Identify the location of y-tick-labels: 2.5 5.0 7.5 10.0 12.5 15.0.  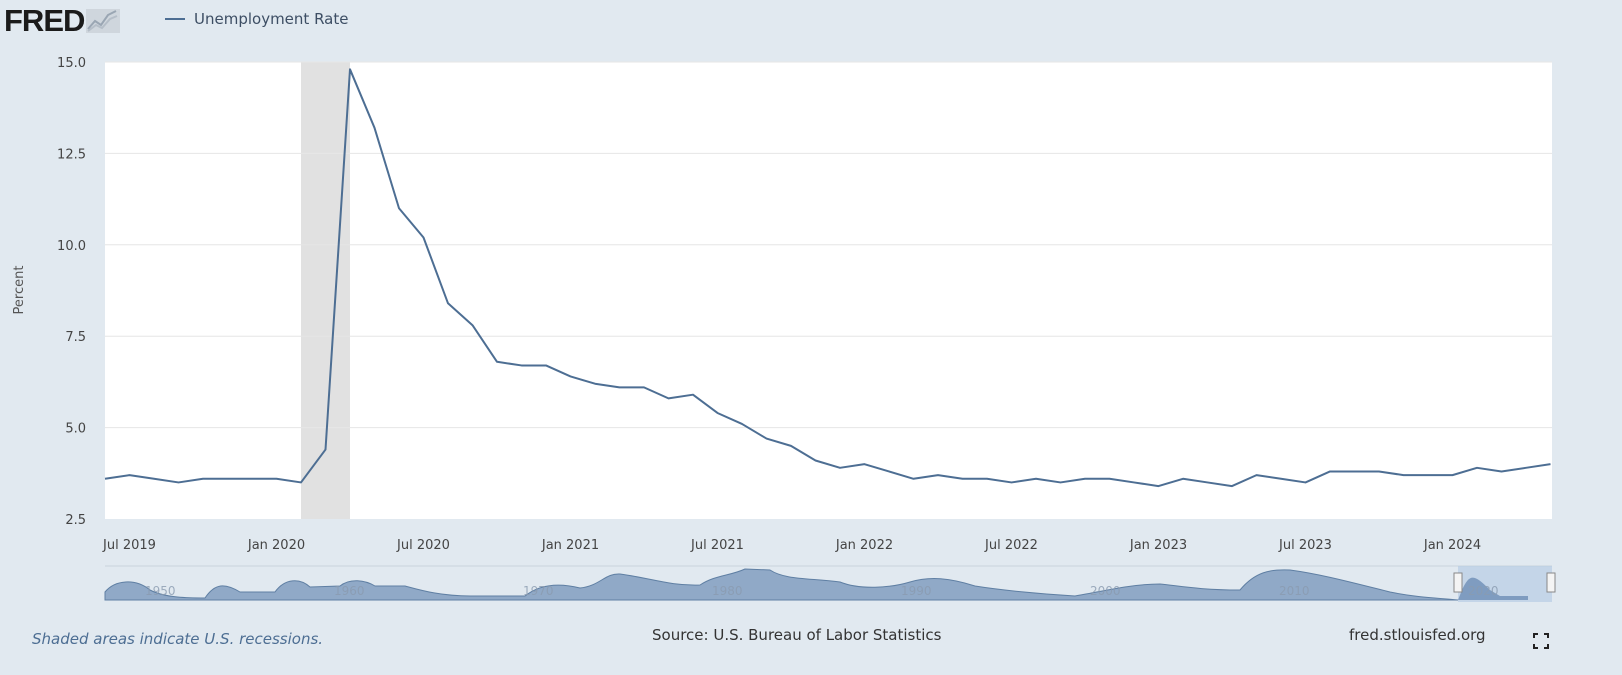
(71, 292).